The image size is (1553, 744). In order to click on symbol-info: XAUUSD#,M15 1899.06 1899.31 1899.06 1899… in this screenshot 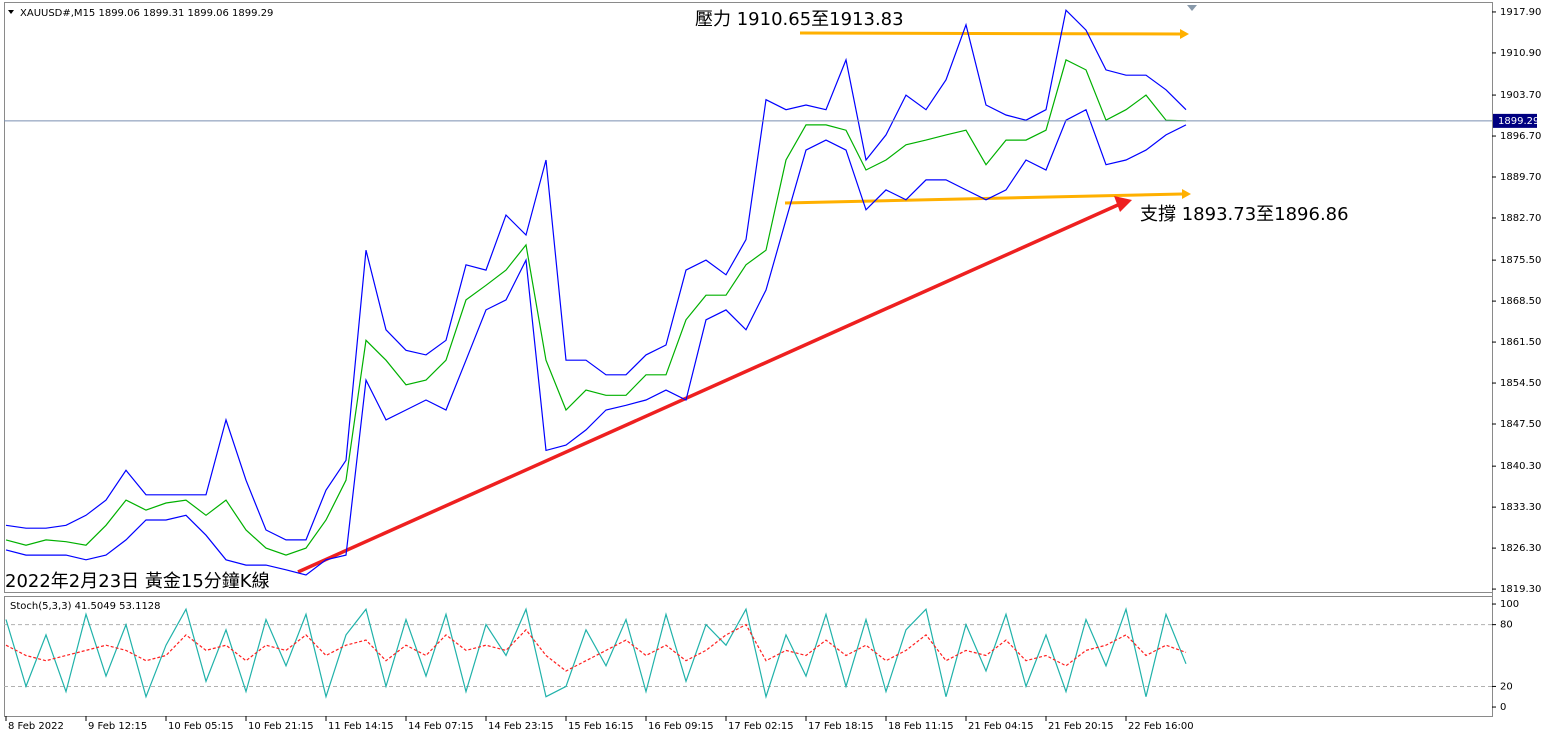, I will do `click(146, 13)`.